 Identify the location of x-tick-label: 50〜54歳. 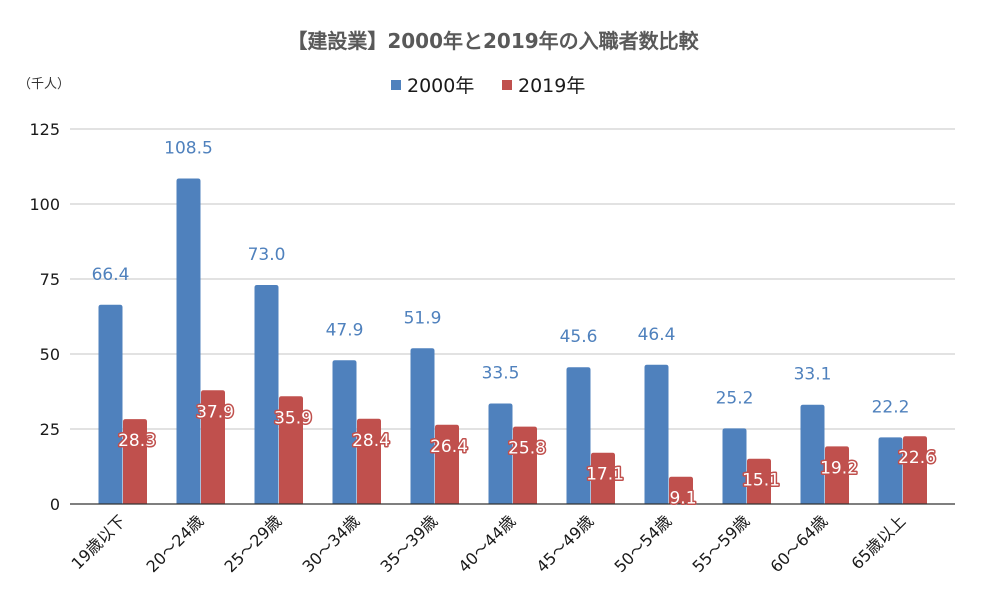
(642, 543).